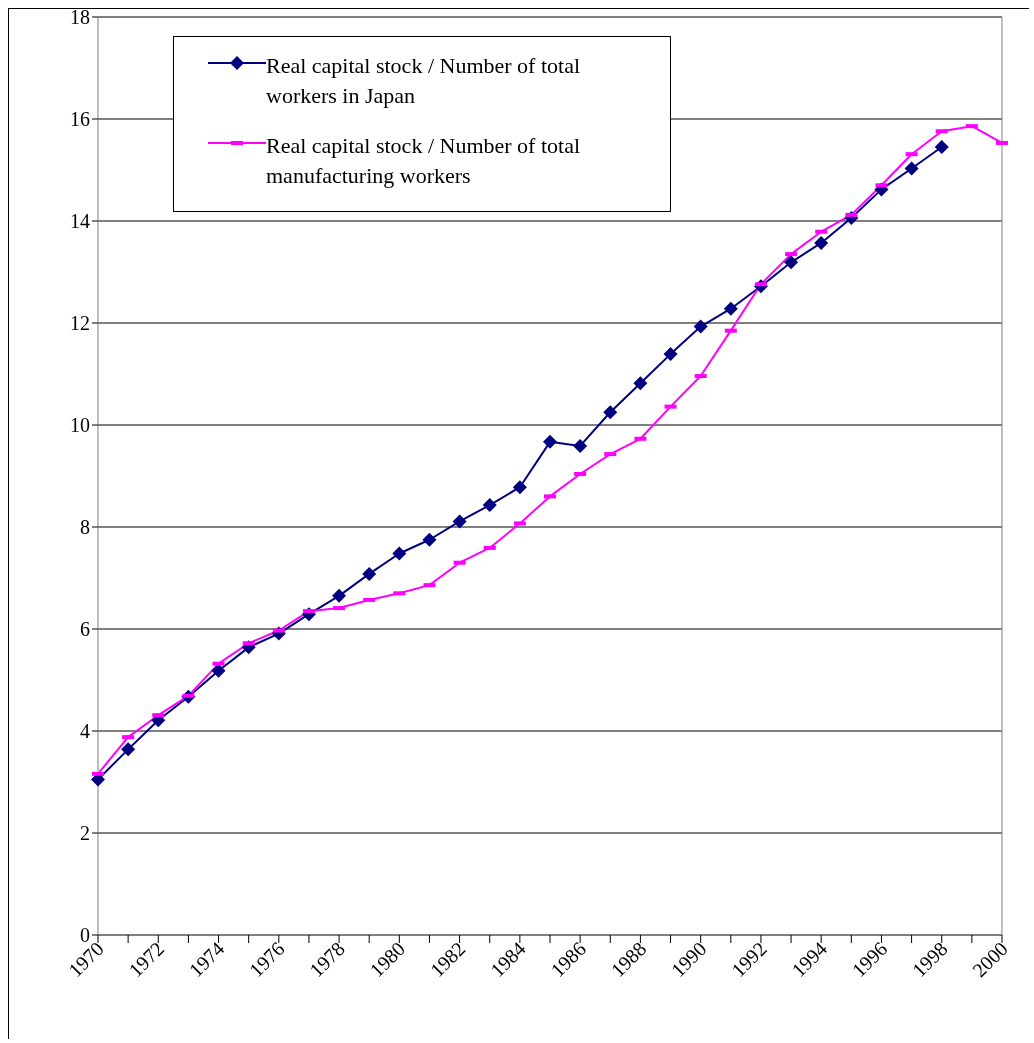  I want to click on y-tick-label: 0, so click(85, 935).